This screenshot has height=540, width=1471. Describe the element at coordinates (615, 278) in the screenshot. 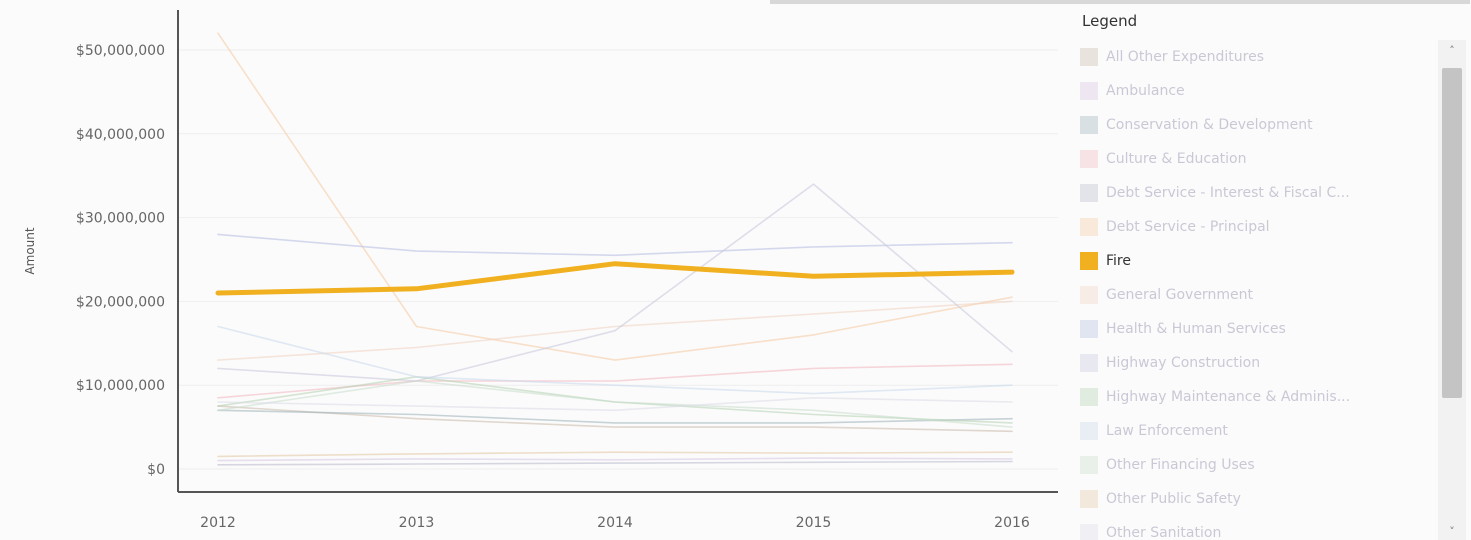

I see `series-line-fire` at that location.